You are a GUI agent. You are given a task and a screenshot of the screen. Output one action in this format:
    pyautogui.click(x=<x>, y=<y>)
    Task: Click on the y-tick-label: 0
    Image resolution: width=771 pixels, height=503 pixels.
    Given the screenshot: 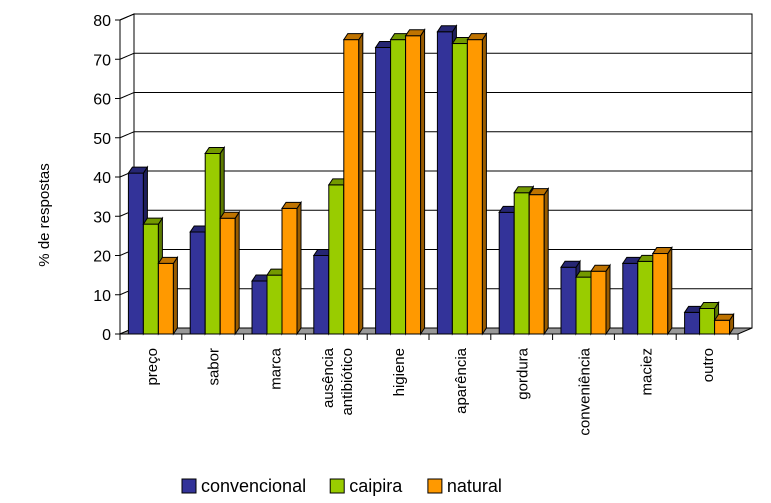 What is the action you would take?
    pyautogui.click(x=106, y=335)
    